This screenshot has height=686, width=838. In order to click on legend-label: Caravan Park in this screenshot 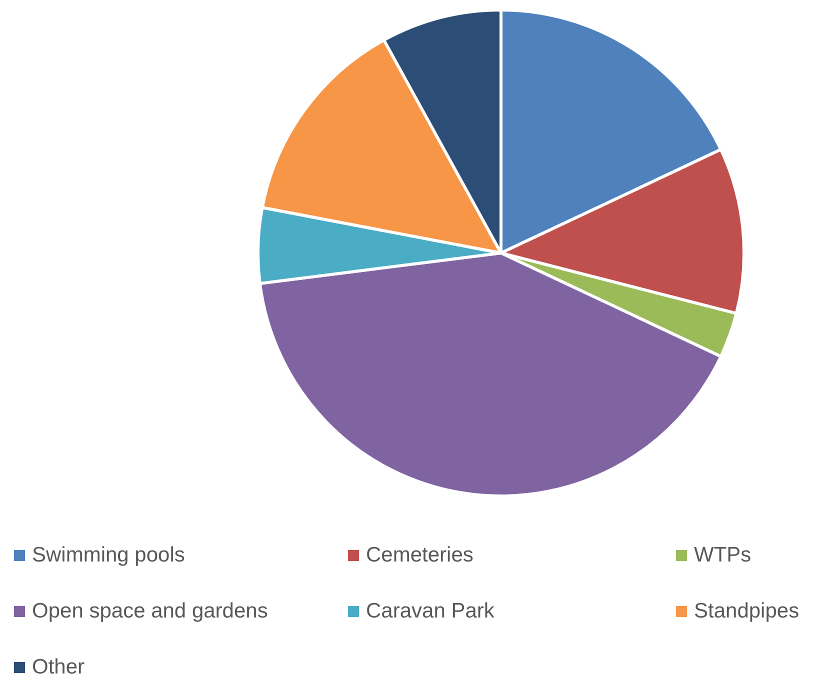, I will do `click(430, 611)`.